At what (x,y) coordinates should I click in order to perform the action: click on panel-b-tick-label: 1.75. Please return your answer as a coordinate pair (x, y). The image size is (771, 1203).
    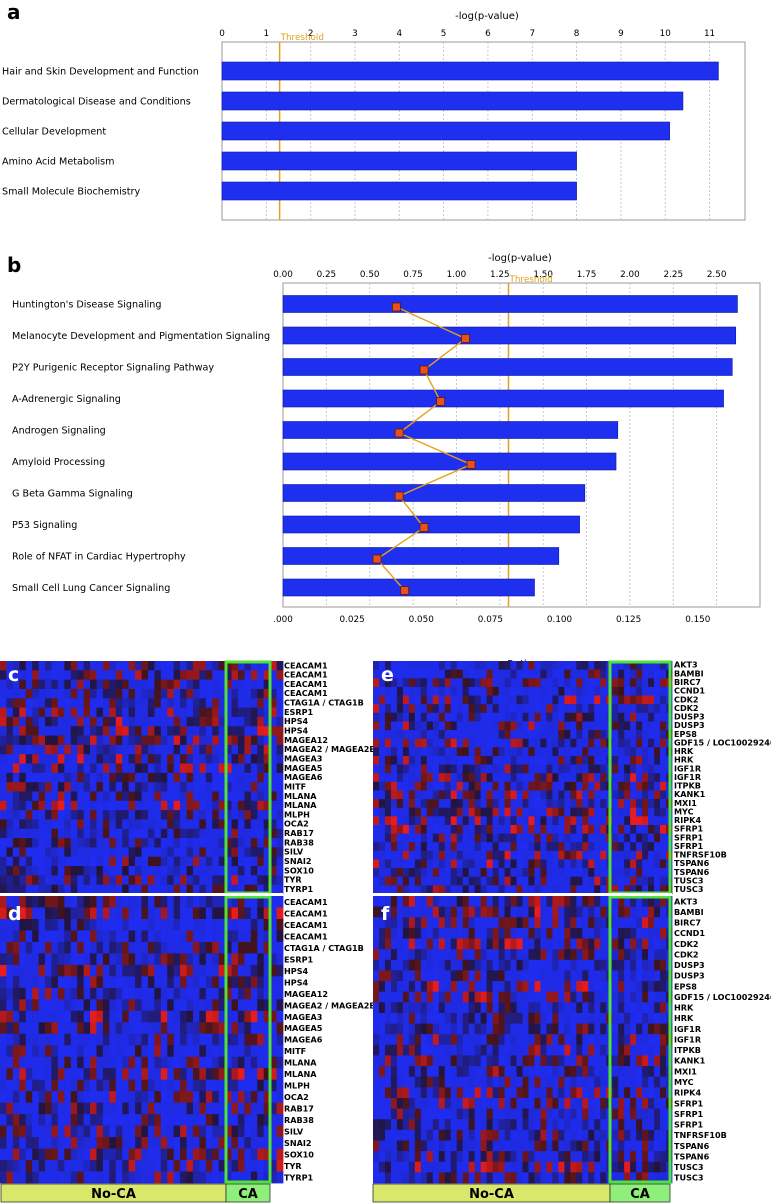
    Looking at the image, I should click on (587, 275).